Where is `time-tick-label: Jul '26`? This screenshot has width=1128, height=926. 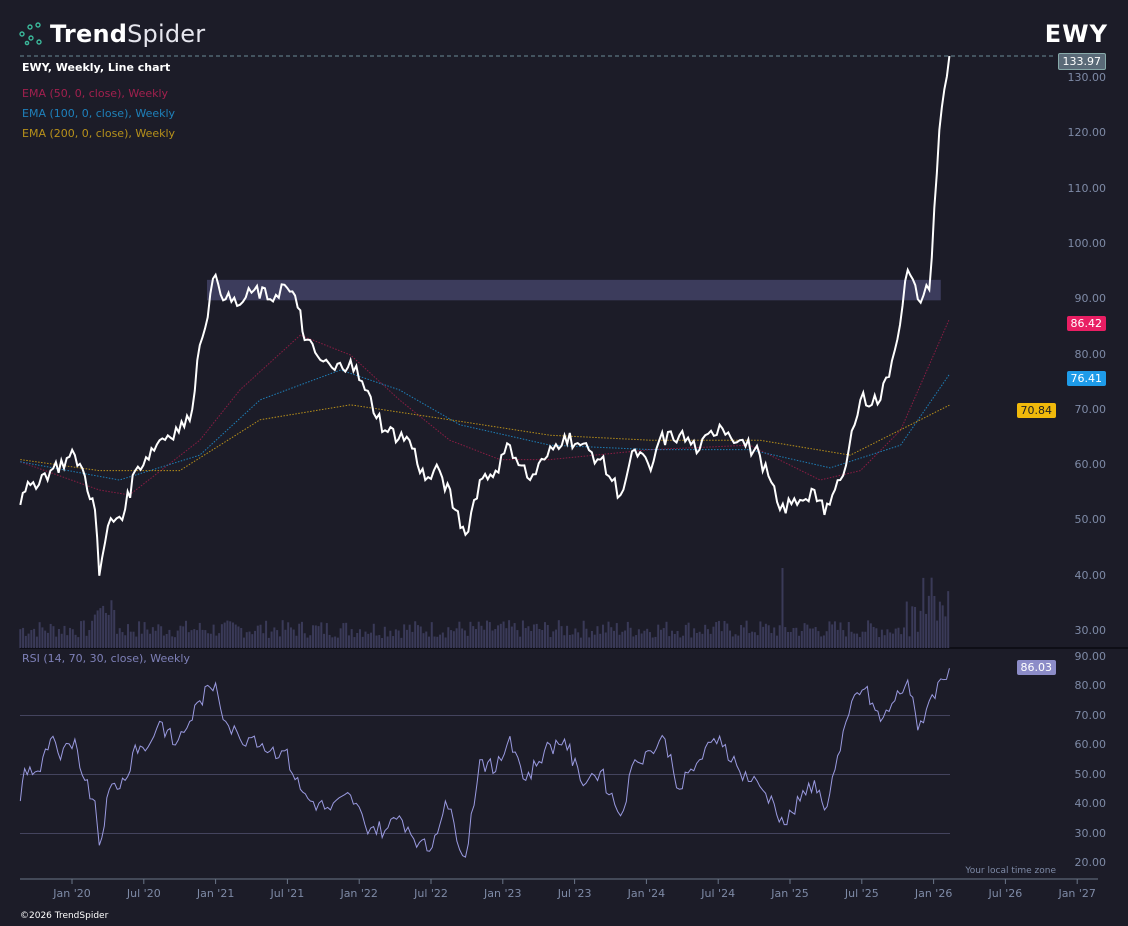
time-tick-label: Jul '26 is located at coordinates (1005, 893).